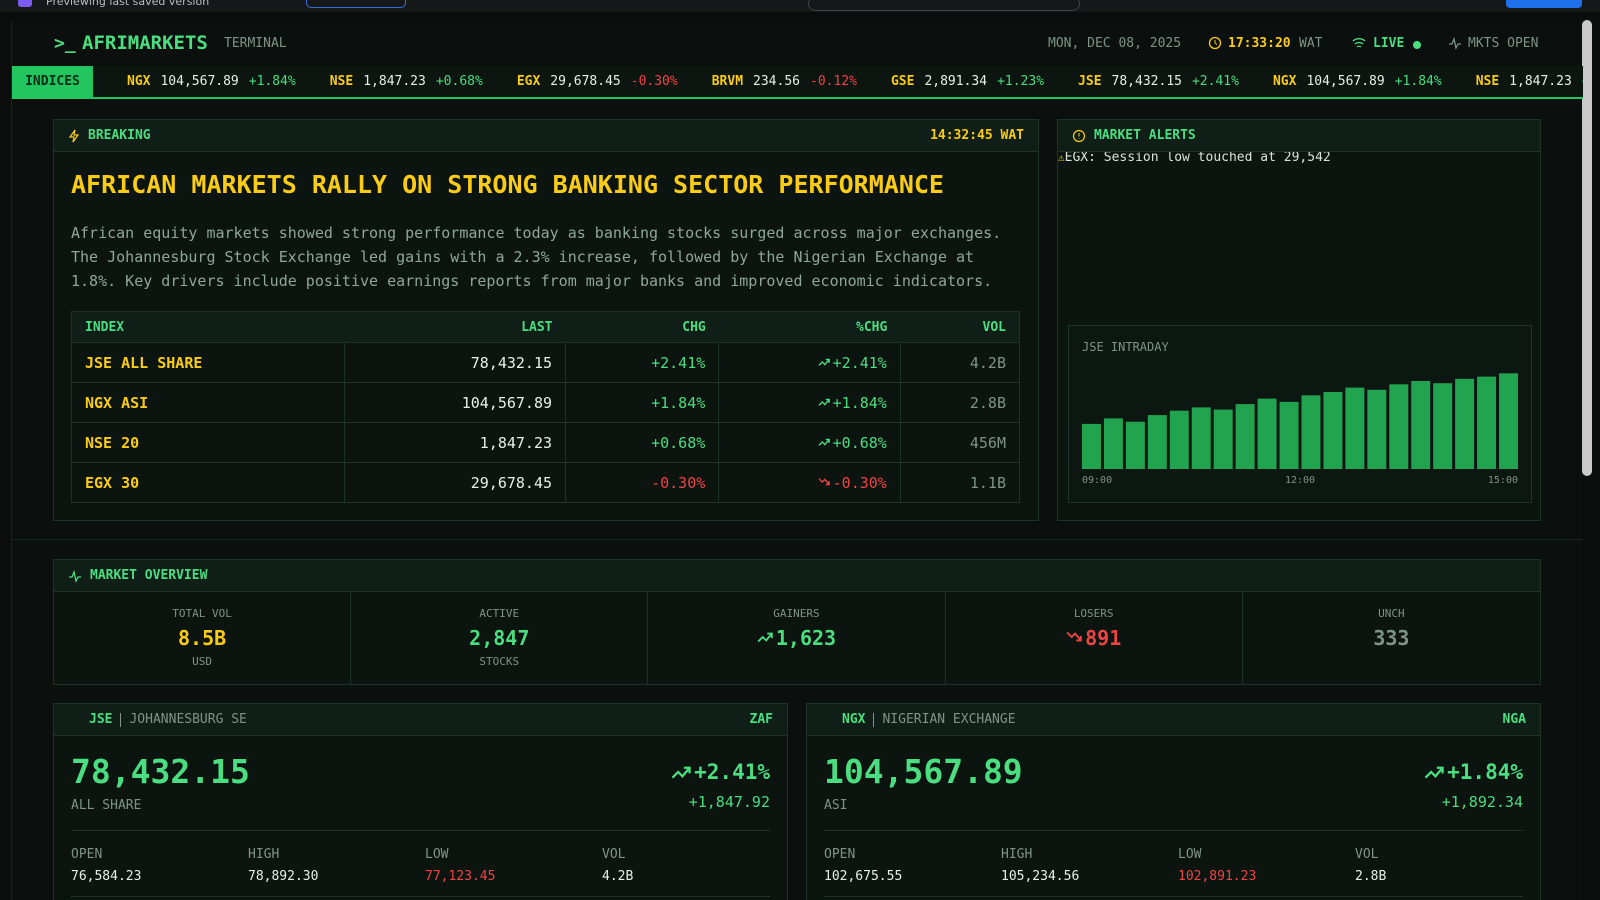  What do you see at coordinates (1418, 81) in the screenshot?
I see `ticker-change: +1.84%` at bounding box center [1418, 81].